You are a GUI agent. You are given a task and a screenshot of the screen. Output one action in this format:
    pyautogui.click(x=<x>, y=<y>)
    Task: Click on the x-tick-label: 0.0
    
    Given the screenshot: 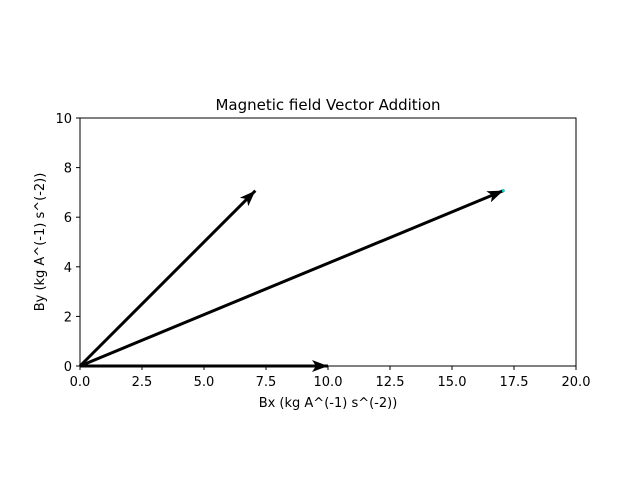 What is the action you would take?
    pyautogui.click(x=80, y=382)
    